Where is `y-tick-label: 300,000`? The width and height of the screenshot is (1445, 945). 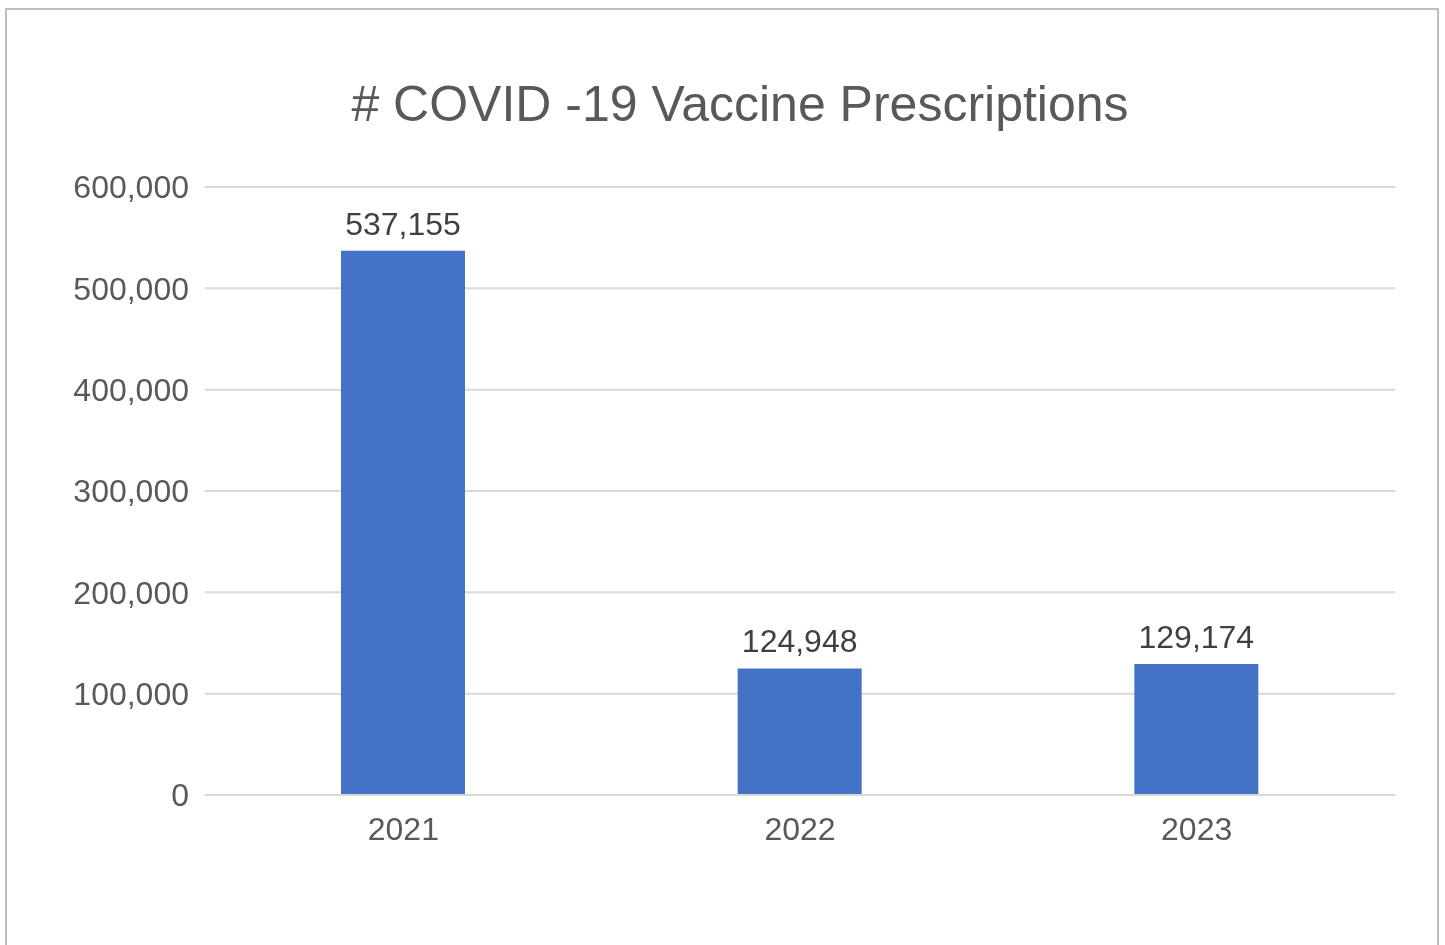 y-tick-label: 300,000 is located at coordinates (131, 491).